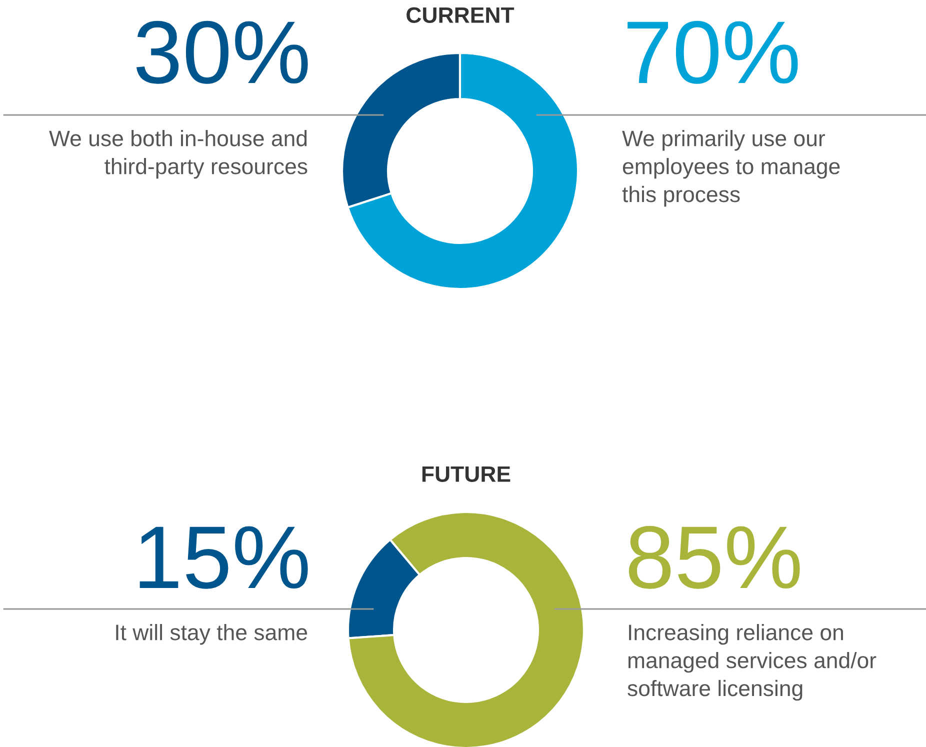 This screenshot has width=926, height=747. What do you see at coordinates (752, 662) in the screenshot?
I see `slice-label: Increasing reliance on managed services and/or software licensing` at bounding box center [752, 662].